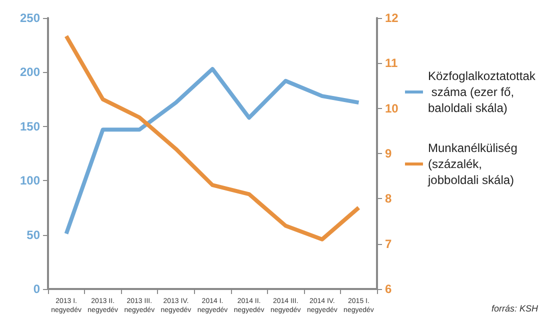  Describe the element at coordinates (30, 181) in the screenshot. I see `y-tick-label: 100` at that location.